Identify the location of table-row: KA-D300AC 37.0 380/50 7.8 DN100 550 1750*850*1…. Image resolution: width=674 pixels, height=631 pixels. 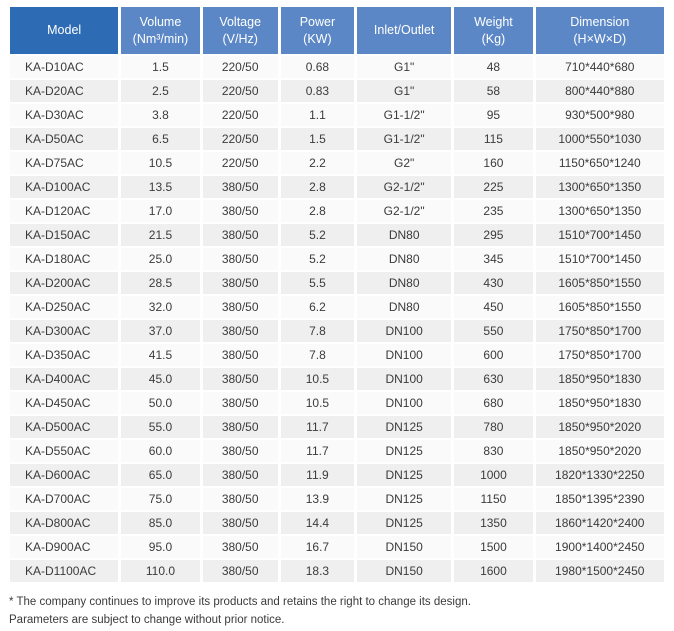
(337, 331).